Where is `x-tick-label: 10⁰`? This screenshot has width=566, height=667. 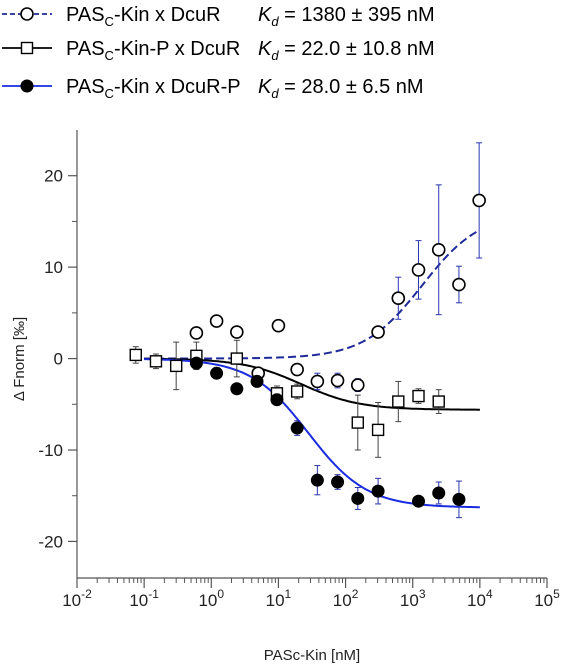
x-tick-label: 10⁰ is located at coordinates (211, 598).